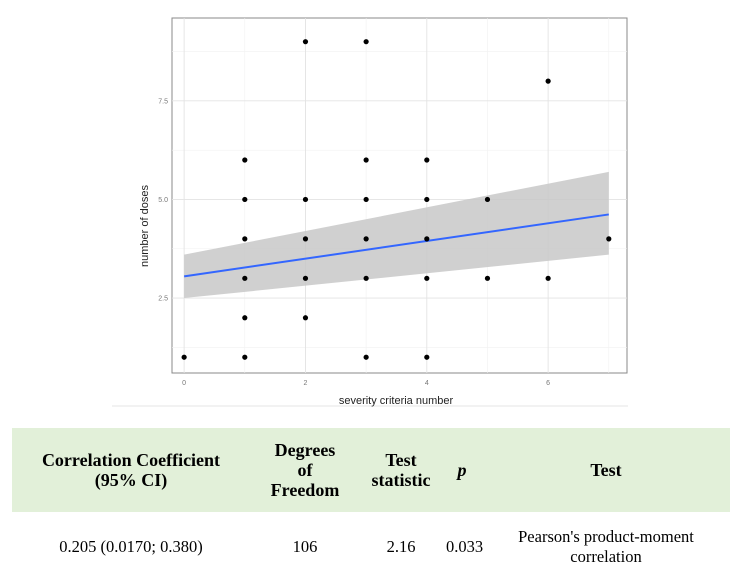 The height and width of the screenshot is (582, 744). Describe the element at coordinates (306, 383) in the screenshot. I see `x-tick-label: 2` at that location.